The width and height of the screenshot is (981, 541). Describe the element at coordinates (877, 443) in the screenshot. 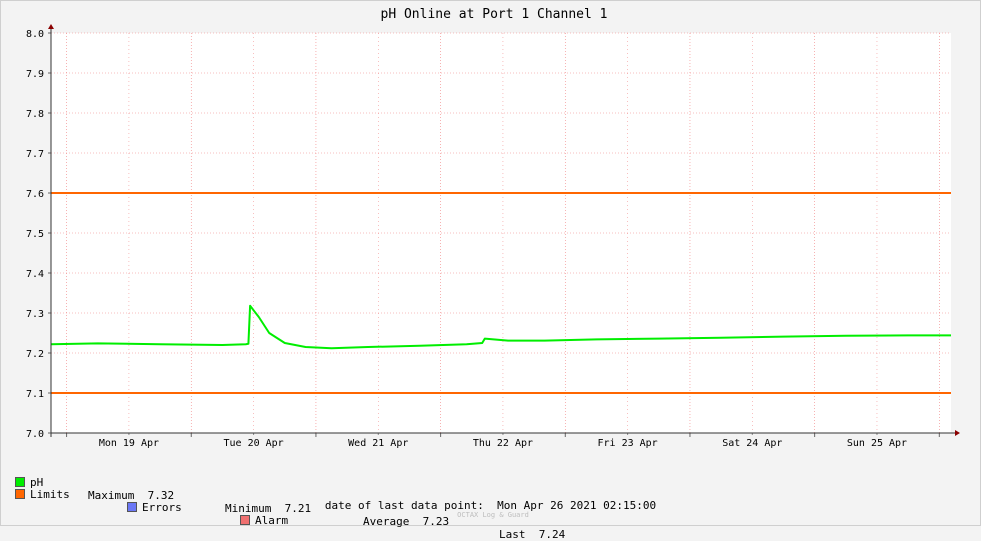

I see `x-tick-label: Sun 25 Apr` at that location.